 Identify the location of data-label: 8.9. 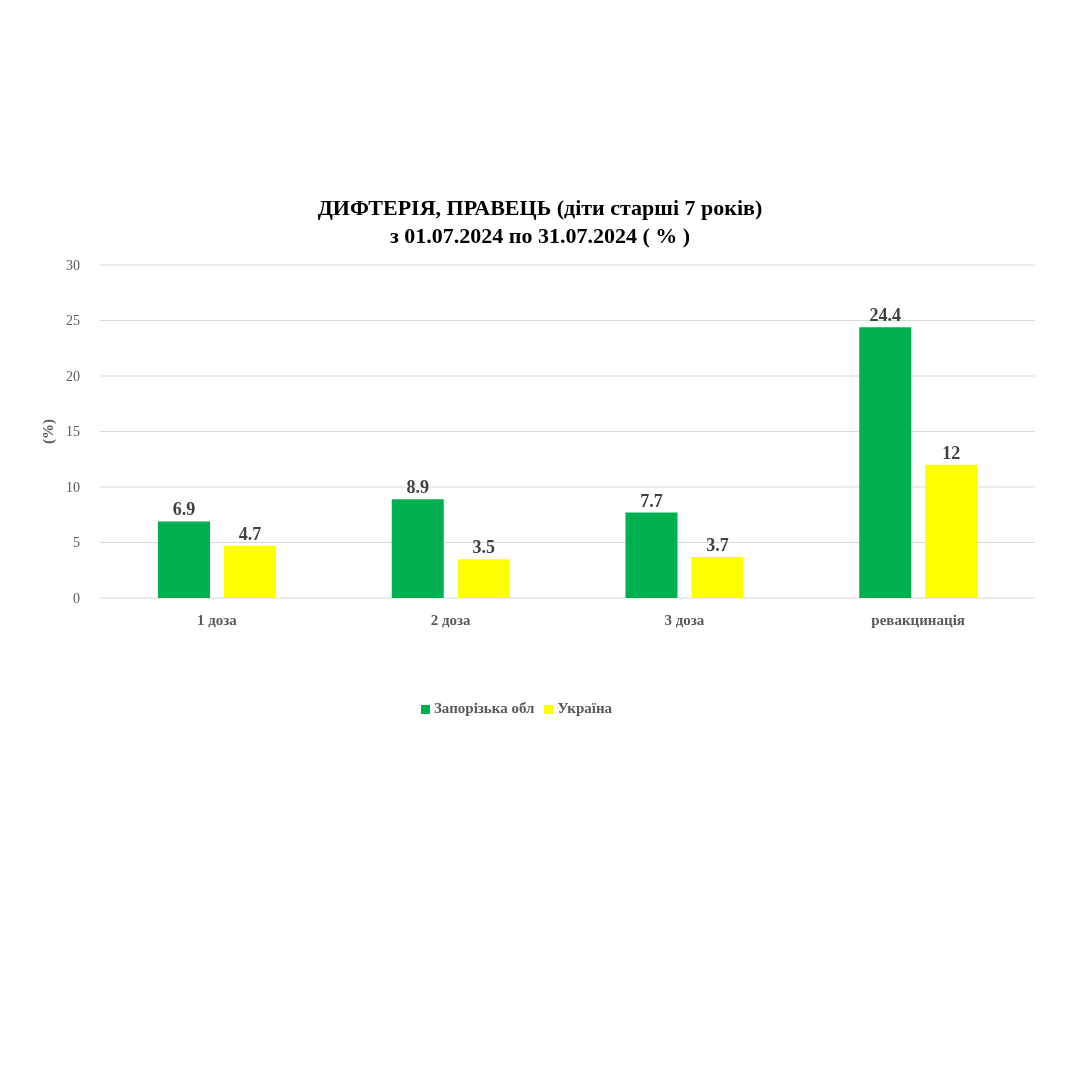
(417, 487).